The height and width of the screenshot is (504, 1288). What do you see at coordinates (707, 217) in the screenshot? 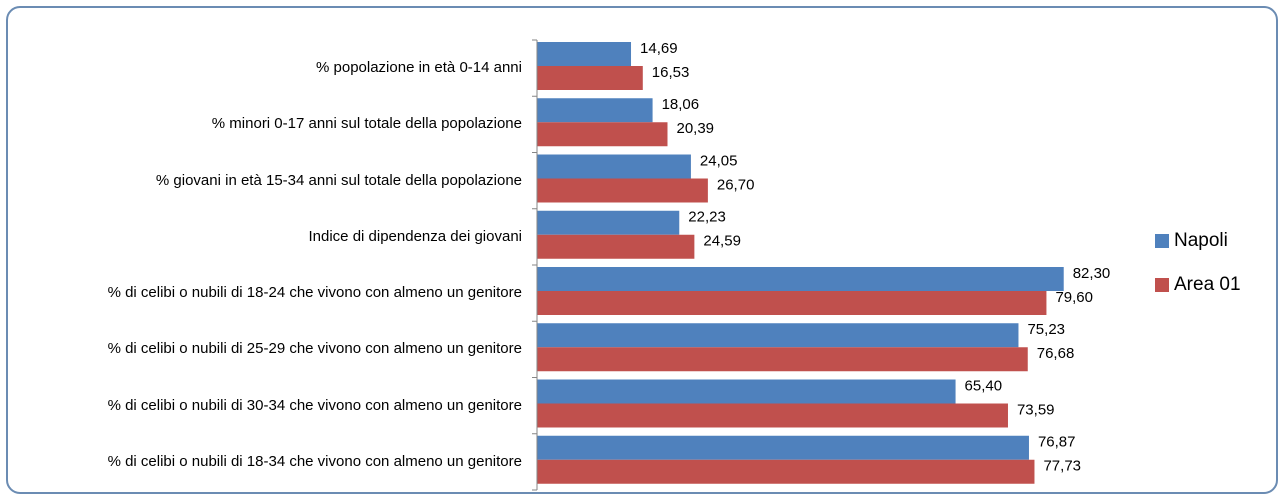
I see `data-label: 22,23` at bounding box center [707, 217].